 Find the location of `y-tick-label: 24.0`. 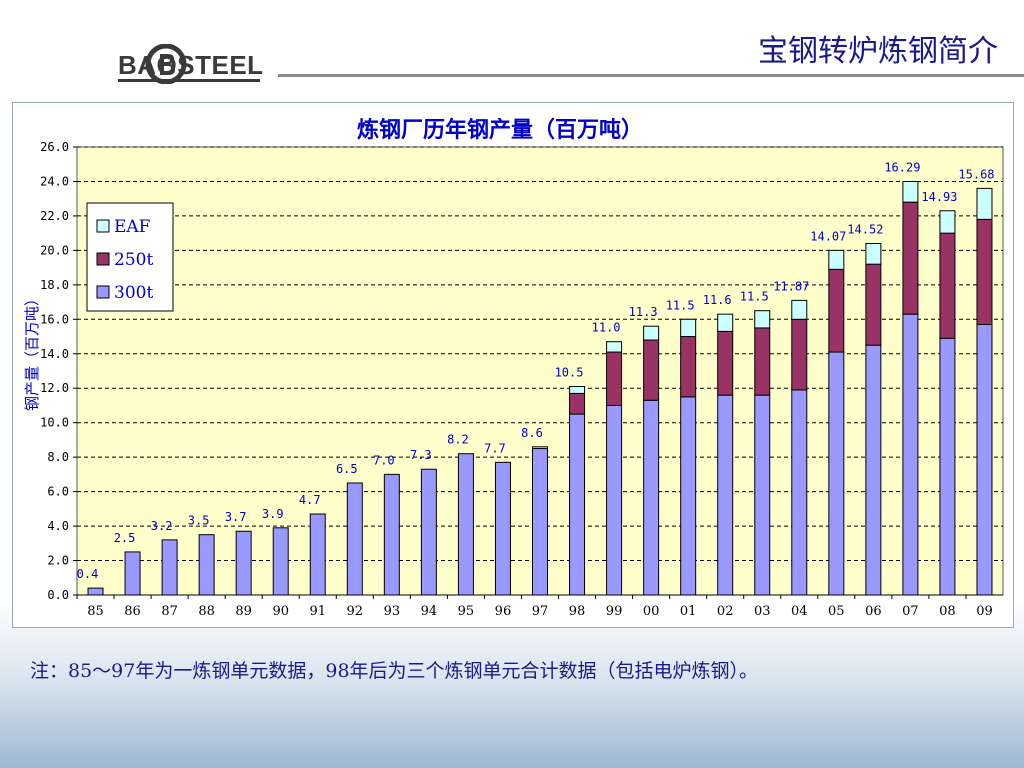

y-tick-label: 24.0 is located at coordinates (54, 181).